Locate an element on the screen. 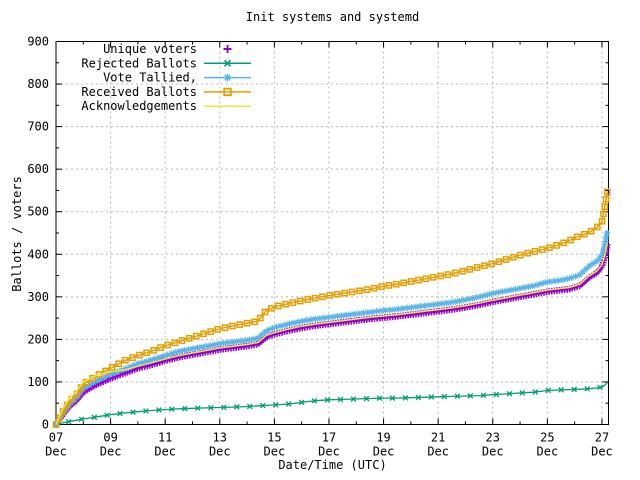  svg-text: 400 is located at coordinates (38, 254).